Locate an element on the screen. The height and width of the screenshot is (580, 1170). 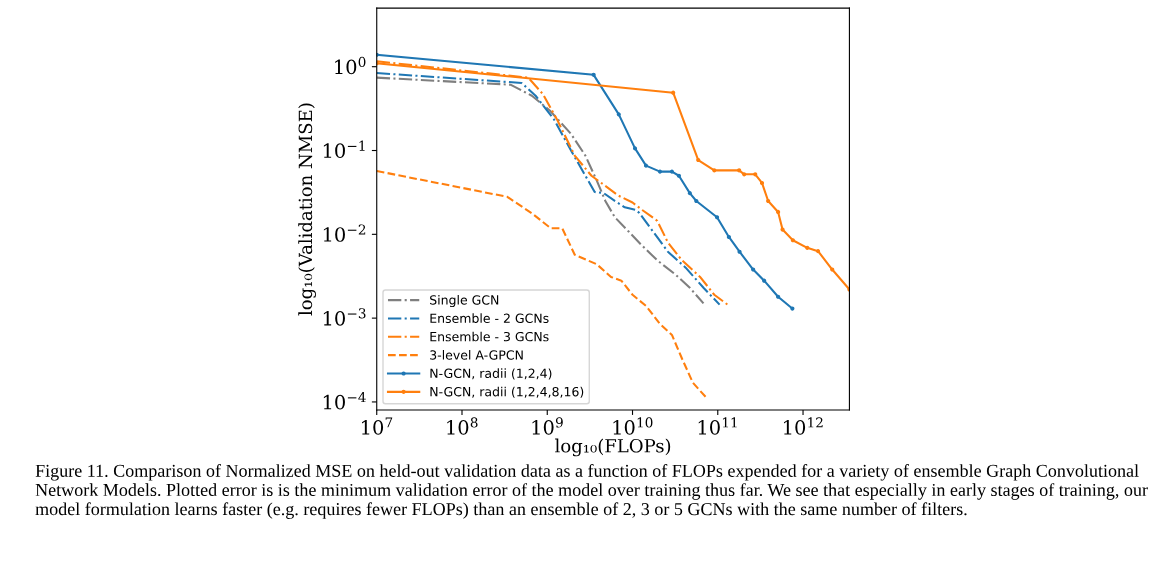
y-tick-label: 10$^{0}$ is located at coordinates (350, 65).